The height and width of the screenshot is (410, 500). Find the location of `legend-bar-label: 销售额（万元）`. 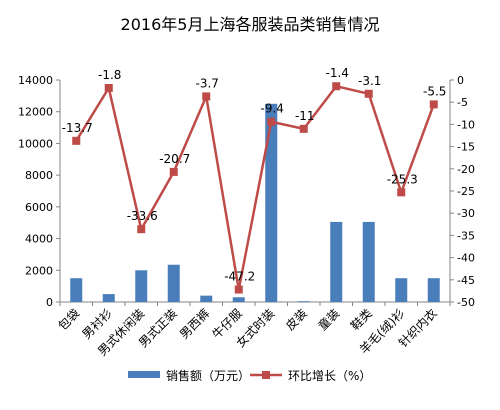

legend-bar-label: 销售额（万元） is located at coordinates (208, 375).